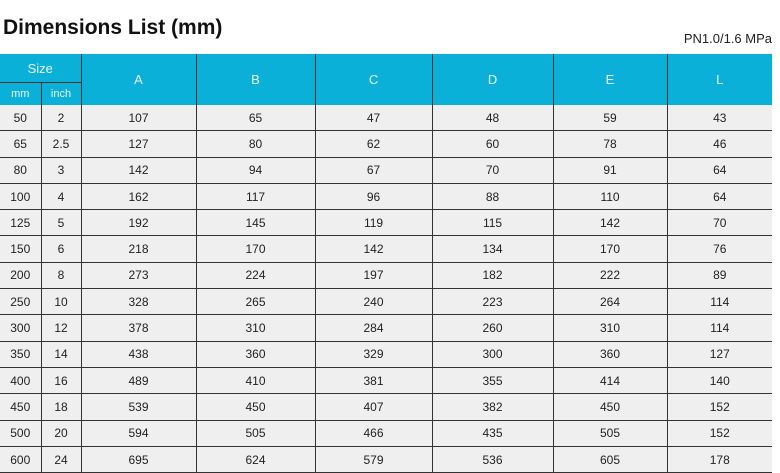  Describe the element at coordinates (255, 459) in the screenshot. I see `table-cell: 624` at that location.